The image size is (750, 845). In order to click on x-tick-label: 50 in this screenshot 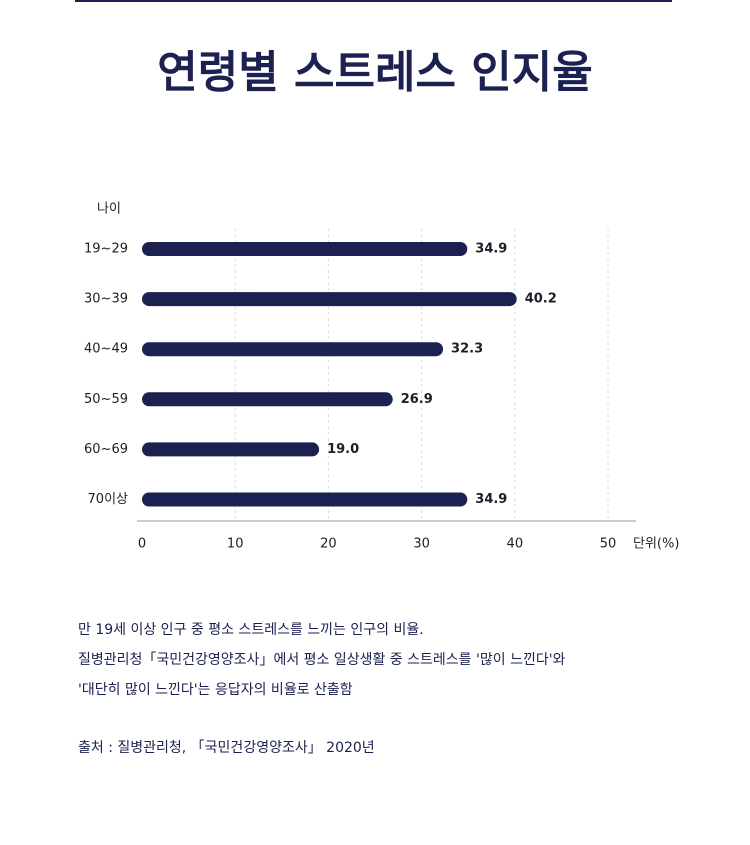, I will do `click(608, 544)`.